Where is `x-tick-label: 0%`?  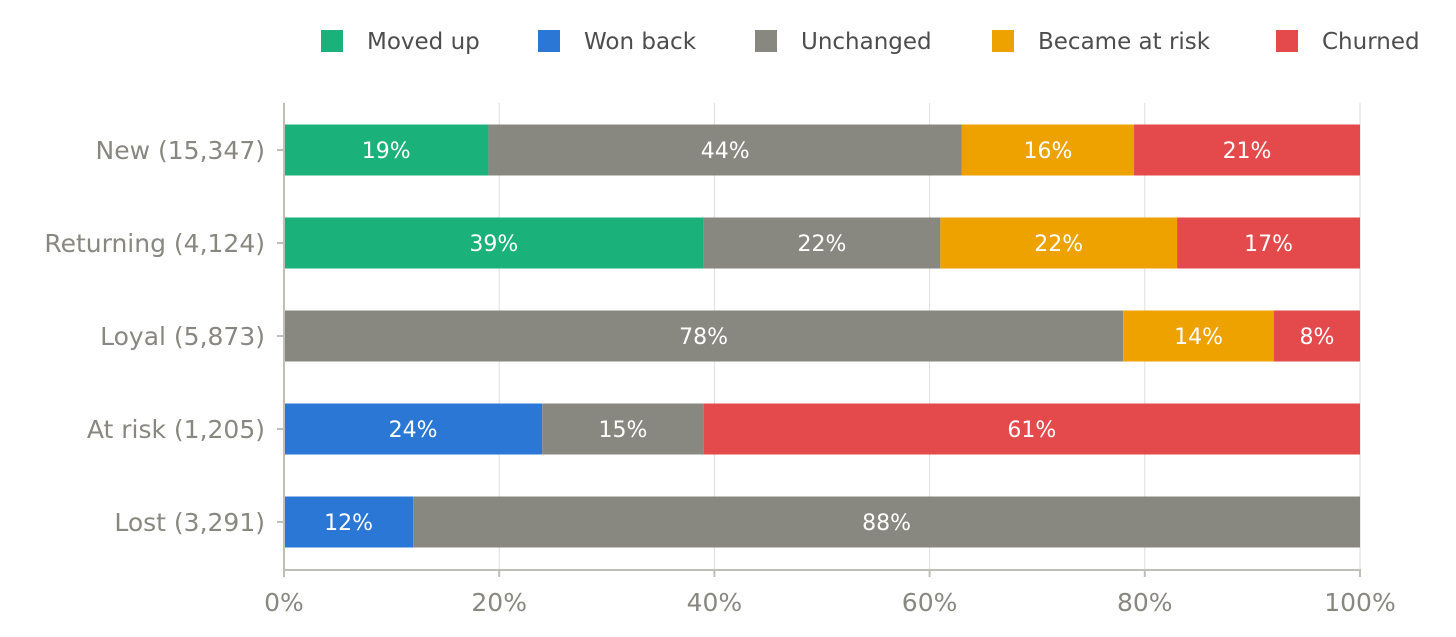 x-tick-label: 0% is located at coordinates (284, 602).